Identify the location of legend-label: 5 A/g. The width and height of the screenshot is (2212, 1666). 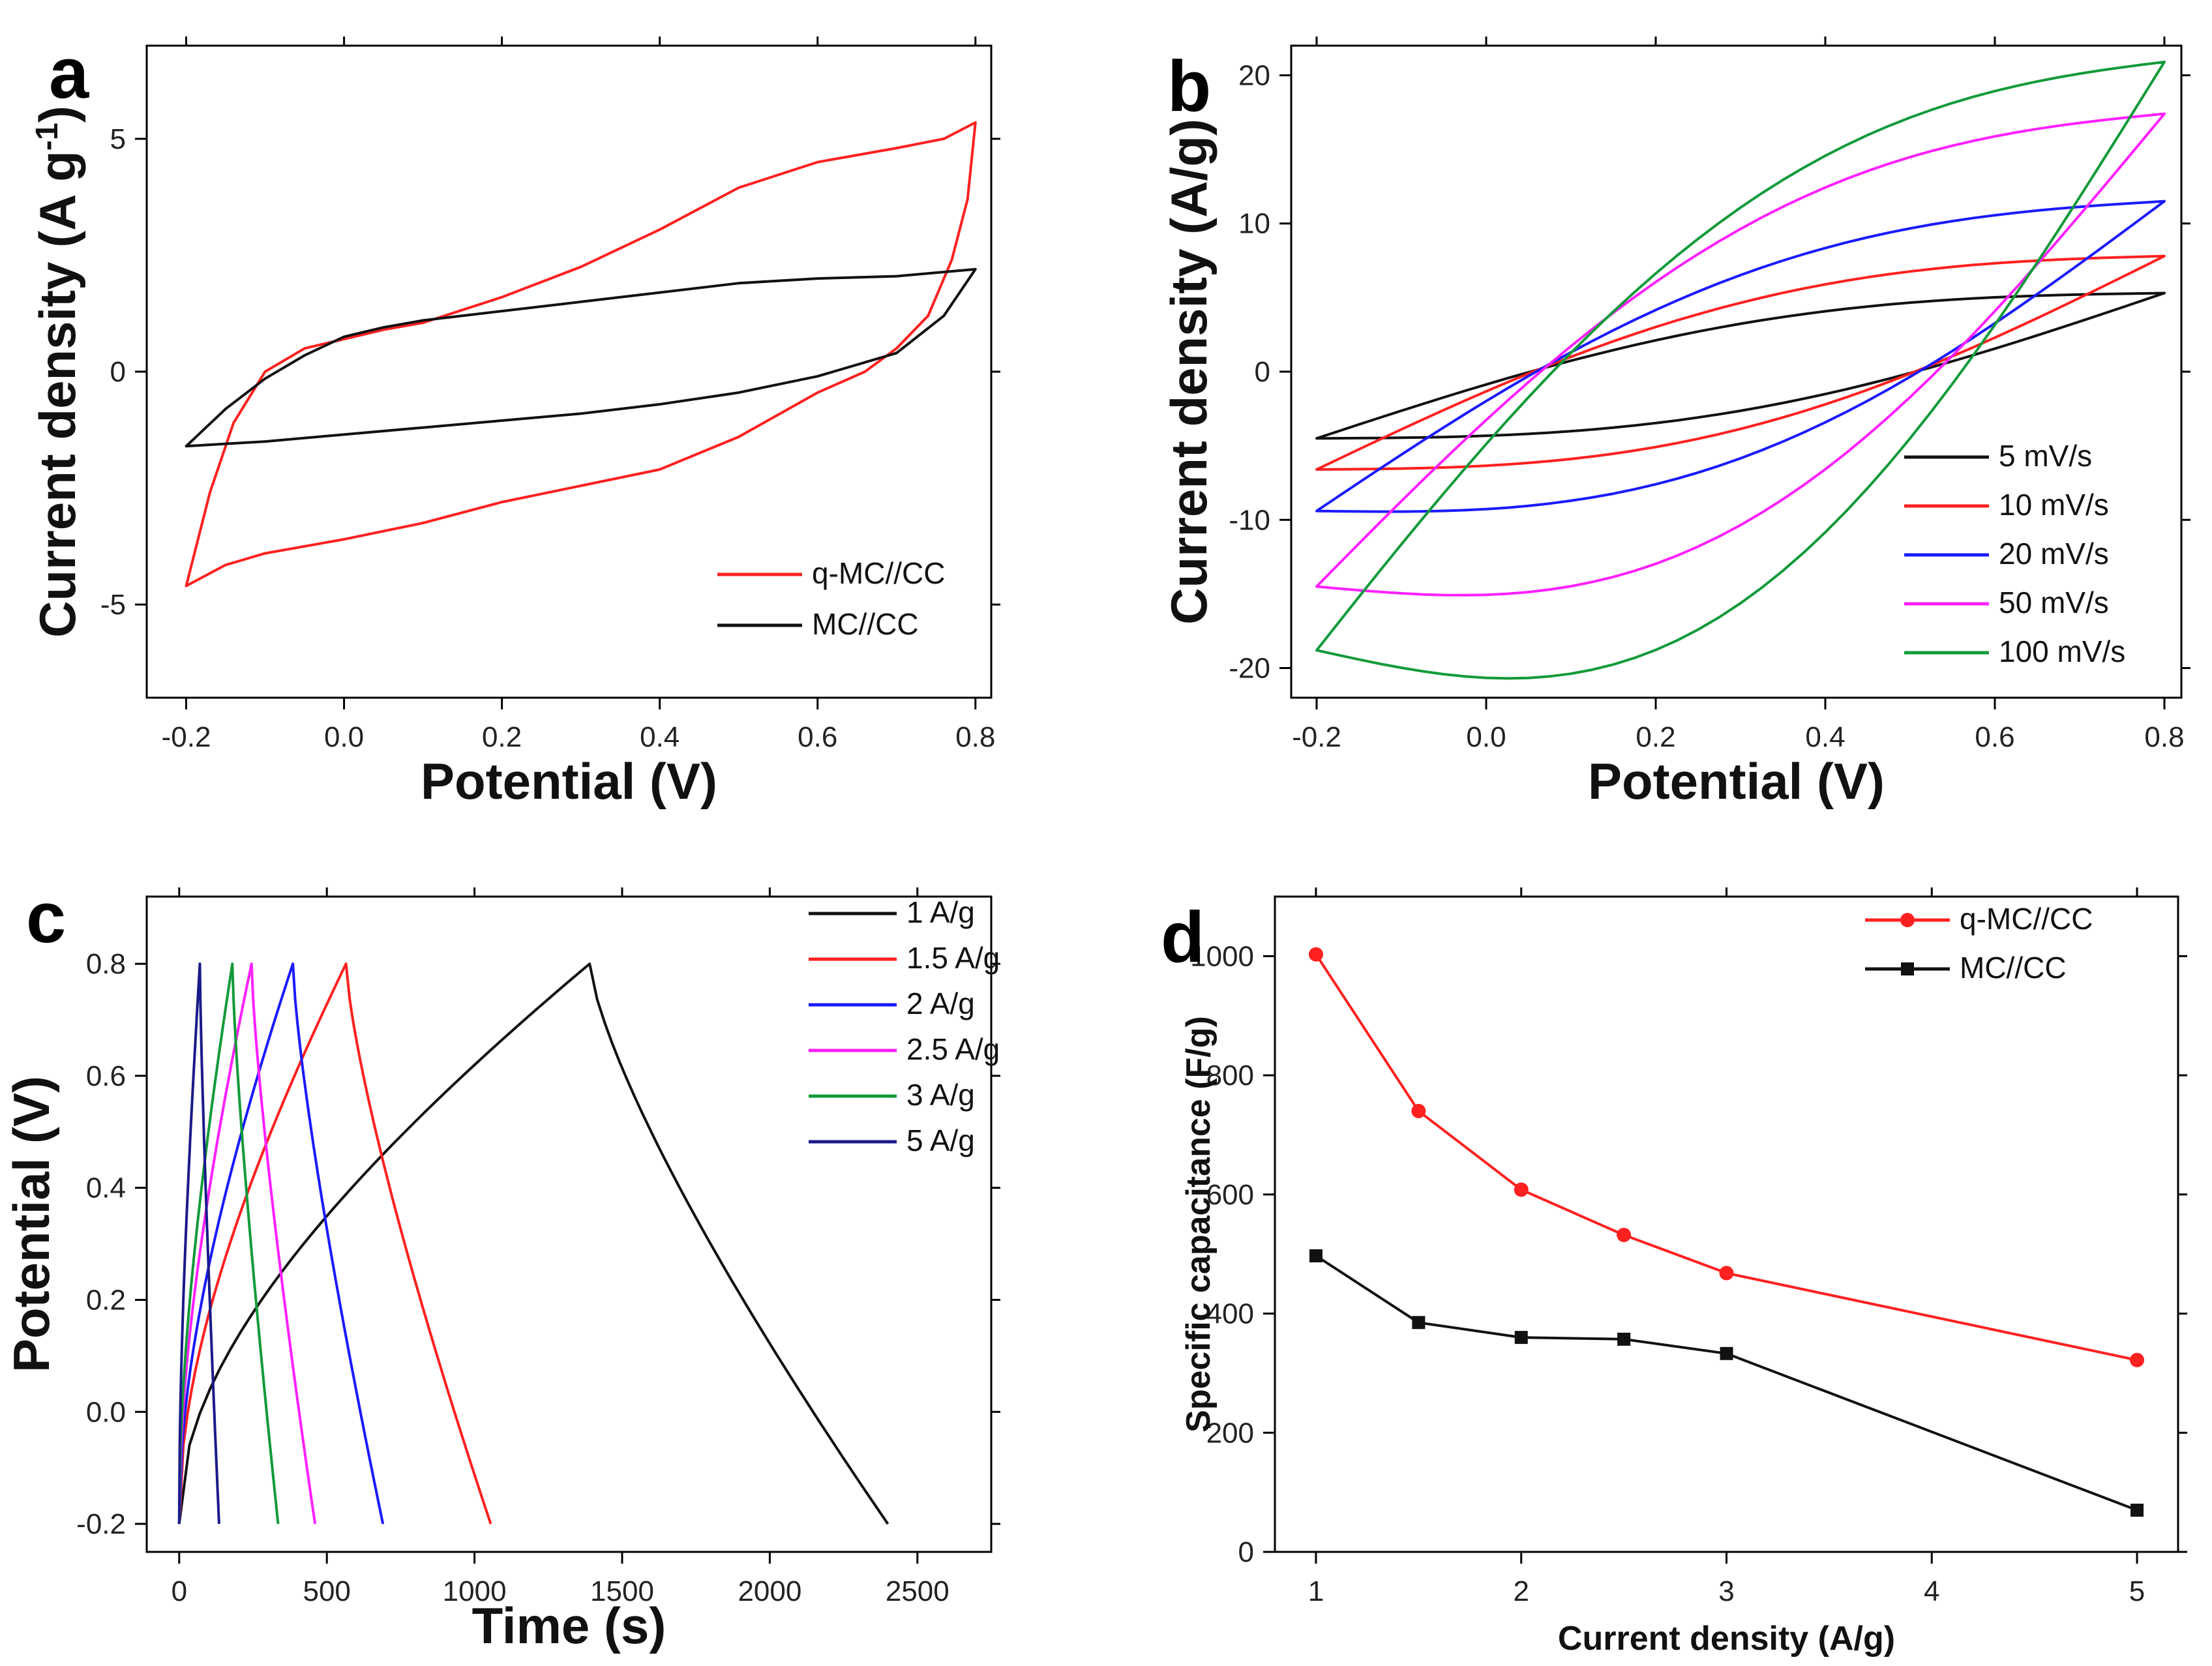
(941, 1140).